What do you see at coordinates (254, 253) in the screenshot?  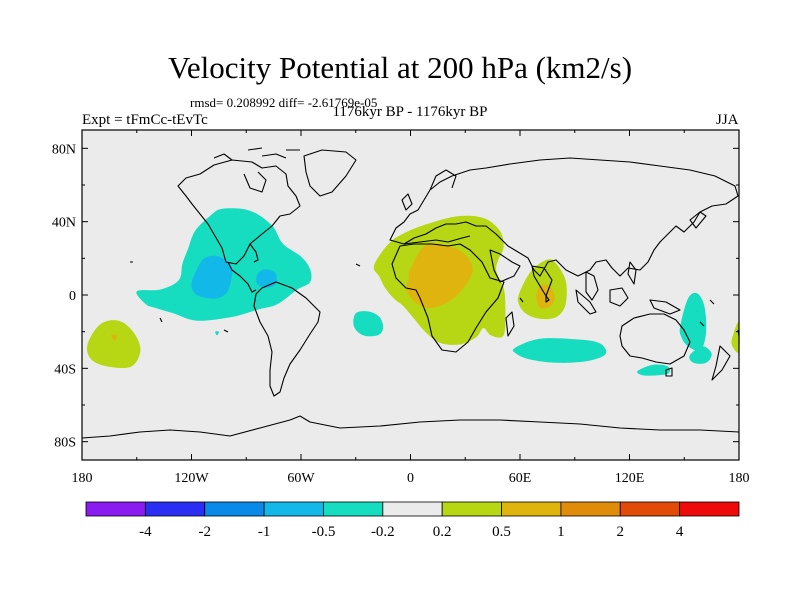 I see `coast-florida` at bounding box center [254, 253].